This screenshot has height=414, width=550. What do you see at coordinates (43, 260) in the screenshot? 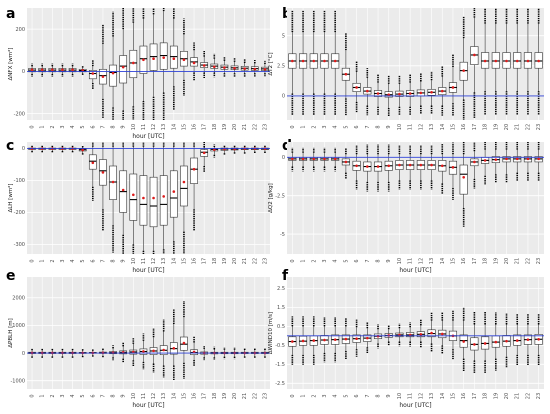
I see `x-tick-label: 1` at bounding box center [43, 260].